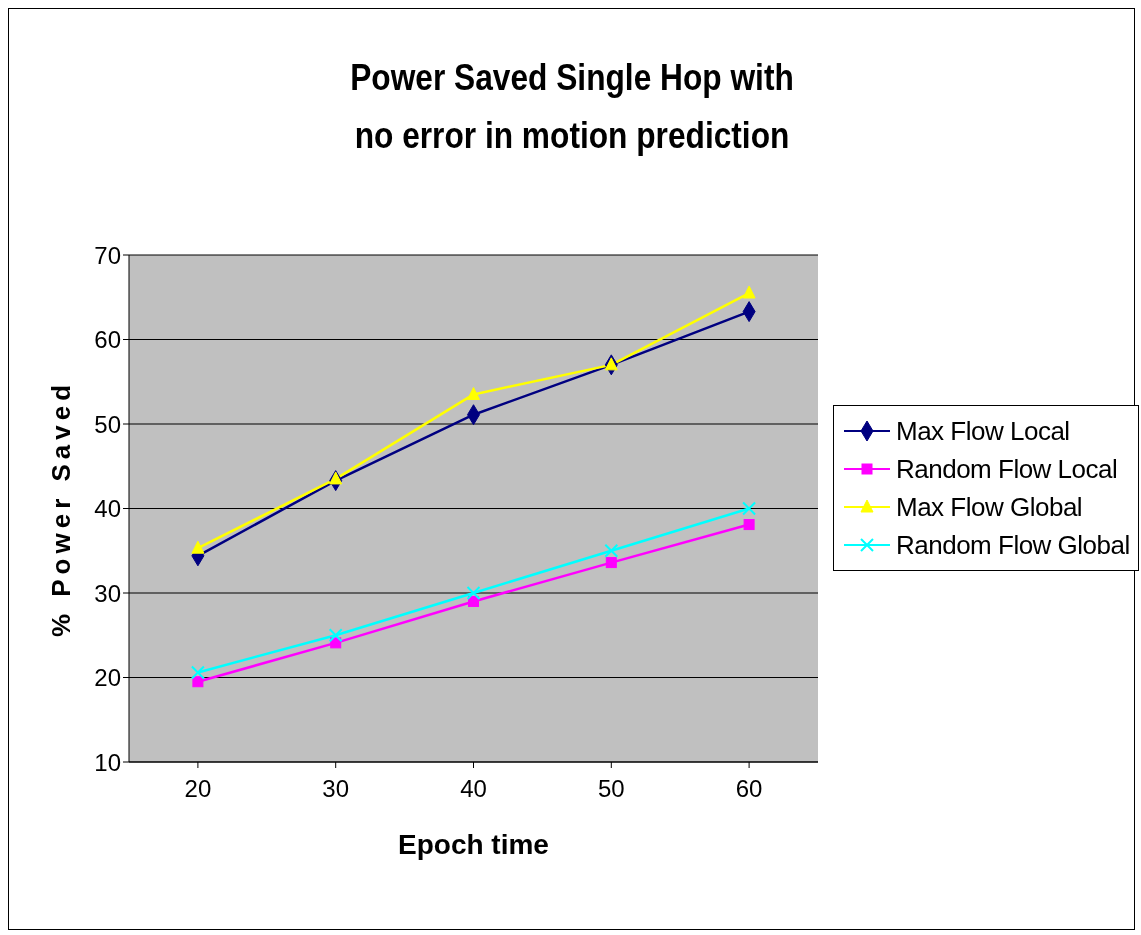 The height and width of the screenshot is (935, 1141). Describe the element at coordinates (107, 255) in the screenshot. I see `y-tick-label: 70` at that location.